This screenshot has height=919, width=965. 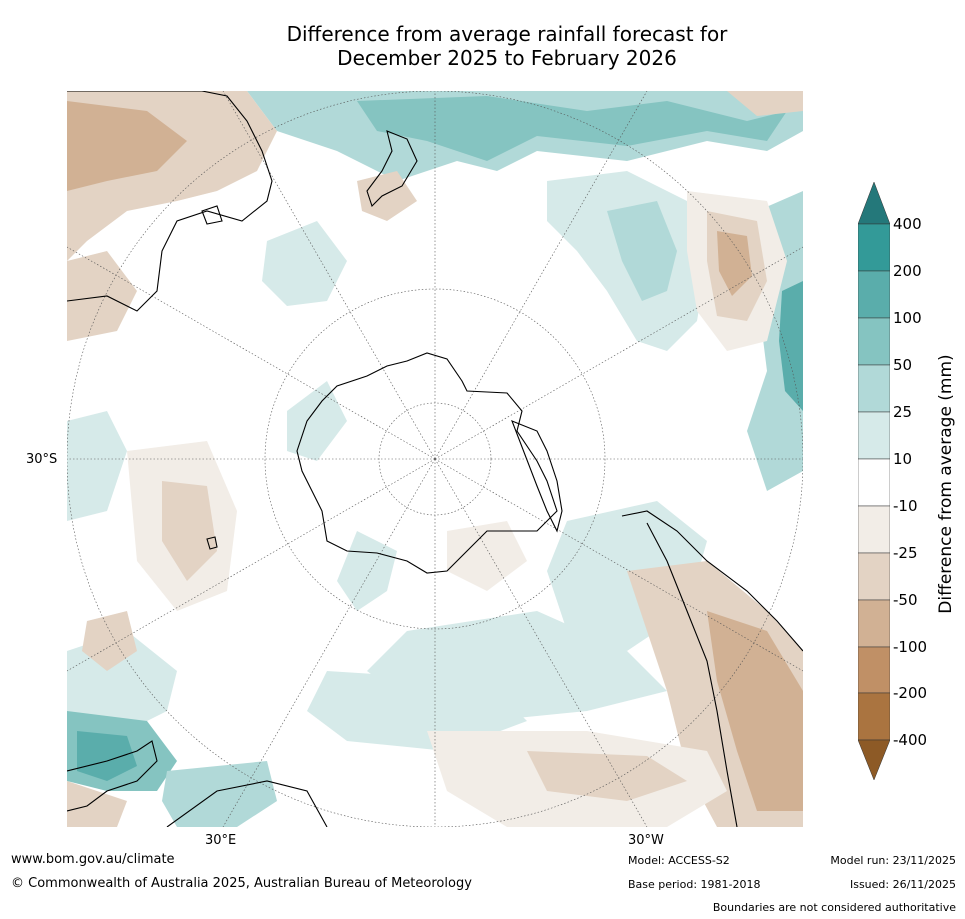 I want to click on dry-region-south-atlantic-core, so click(x=607, y=776).